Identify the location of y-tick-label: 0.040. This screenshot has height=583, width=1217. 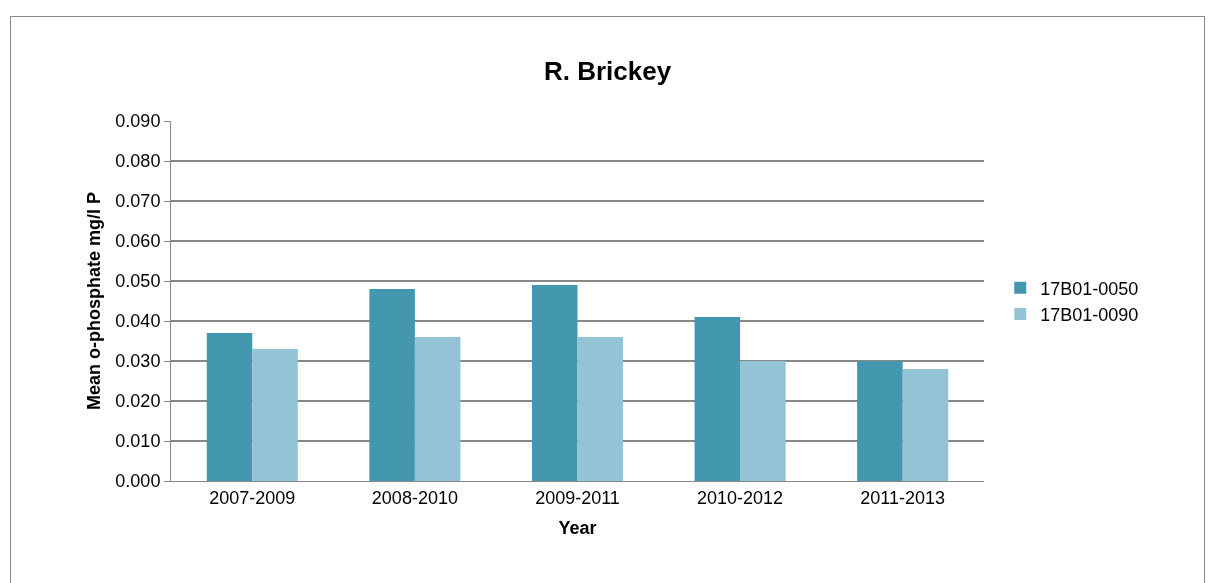
(138, 321).